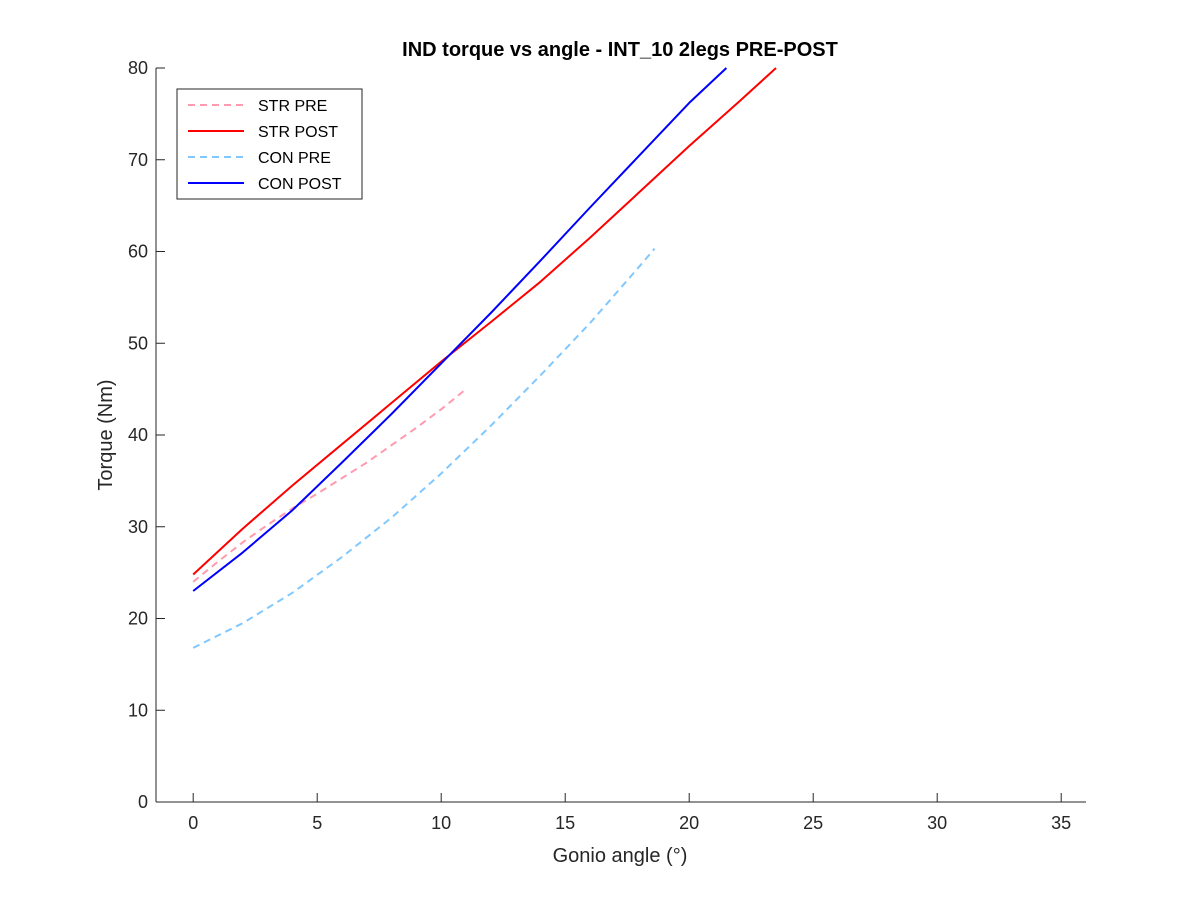 This screenshot has height=900, width=1200. What do you see at coordinates (138, 710) in the screenshot?
I see `y-tick-label: 10` at bounding box center [138, 710].